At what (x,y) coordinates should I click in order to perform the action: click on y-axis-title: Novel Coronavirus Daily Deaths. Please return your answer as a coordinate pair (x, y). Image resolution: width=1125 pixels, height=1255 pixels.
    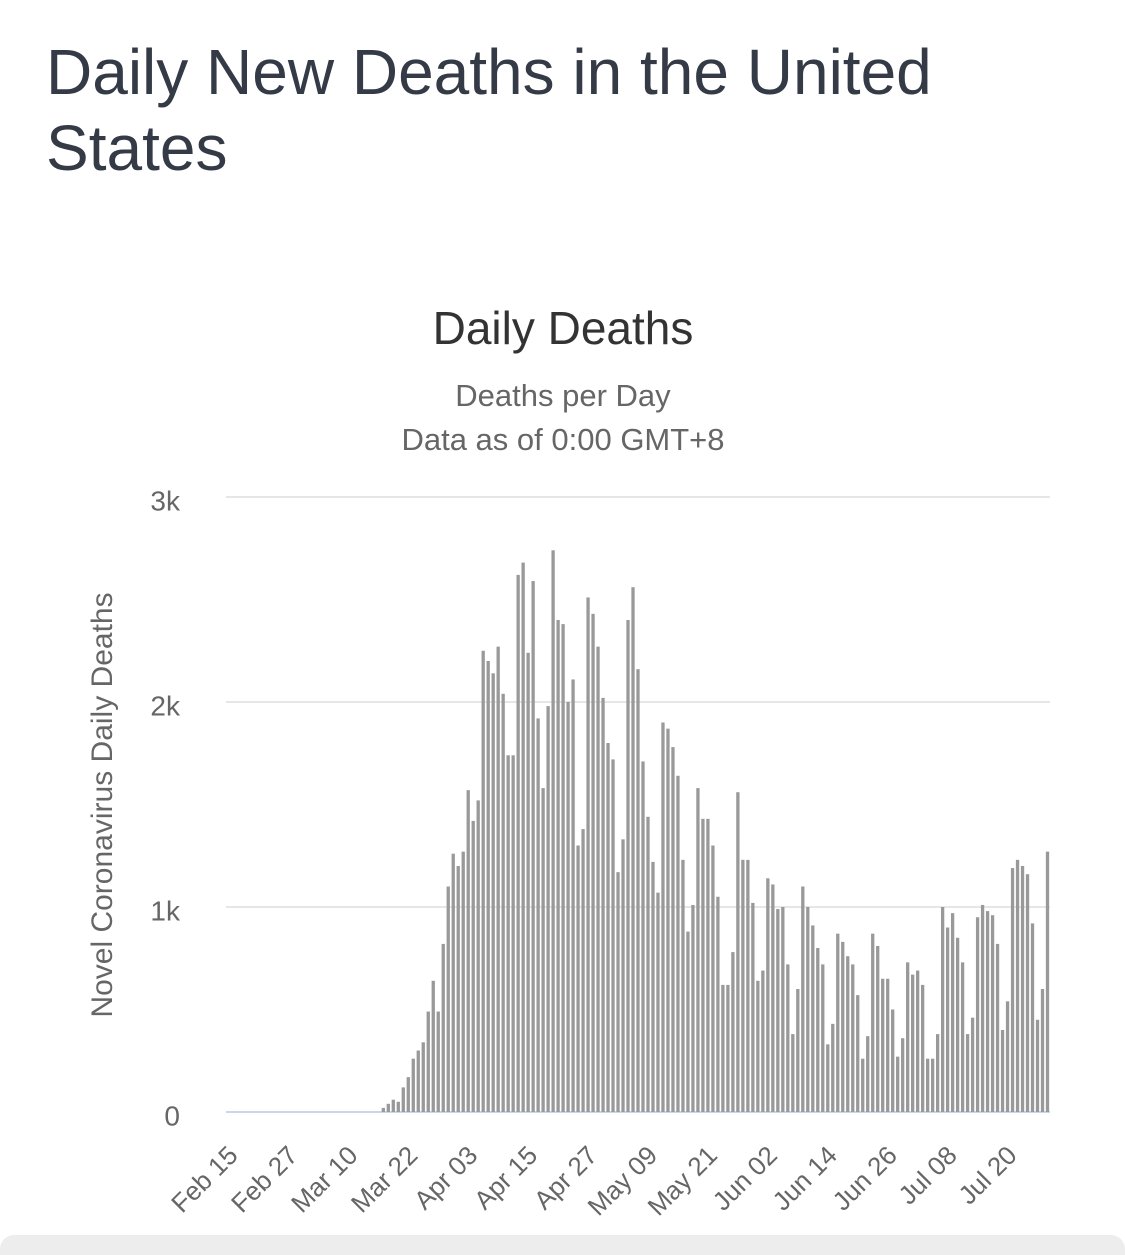
    Looking at the image, I should click on (102, 804).